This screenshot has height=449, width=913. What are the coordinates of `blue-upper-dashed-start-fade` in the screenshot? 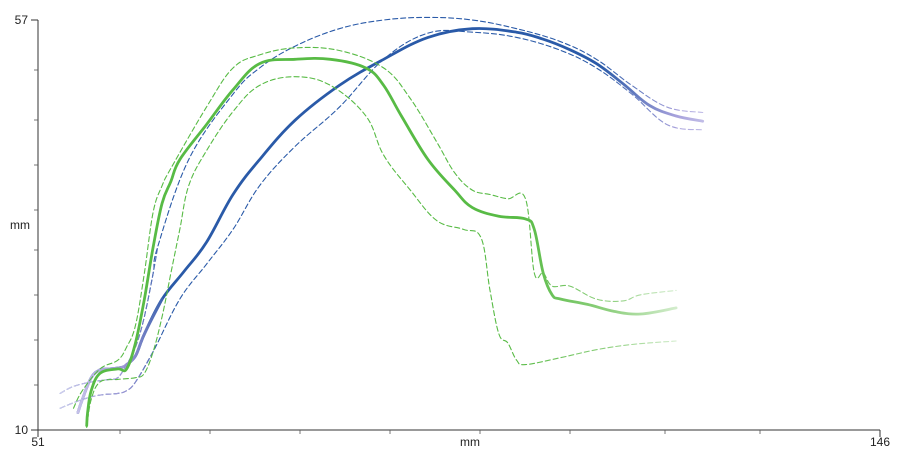 It's located at (109, 320).